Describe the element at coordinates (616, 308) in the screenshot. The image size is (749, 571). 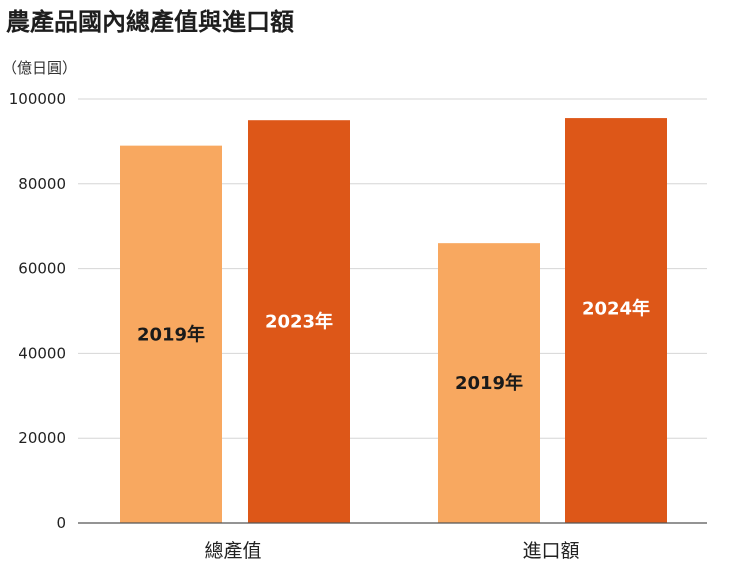
I see `bar-data-label: 2024年` at that location.